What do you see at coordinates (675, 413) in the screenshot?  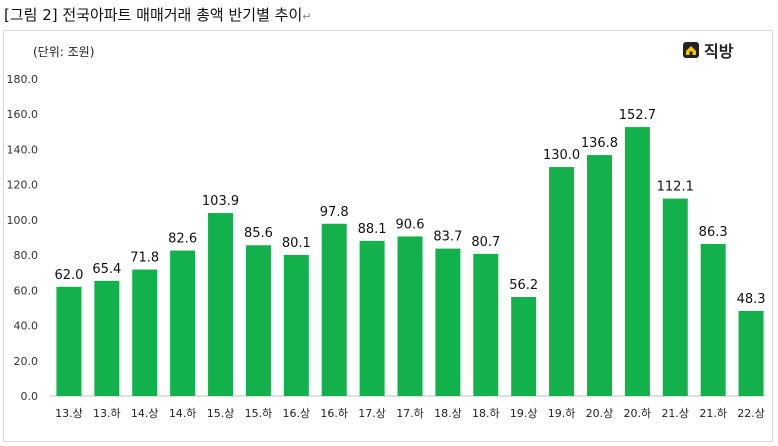 I see `x-tick-label: 21.상` at bounding box center [675, 413].